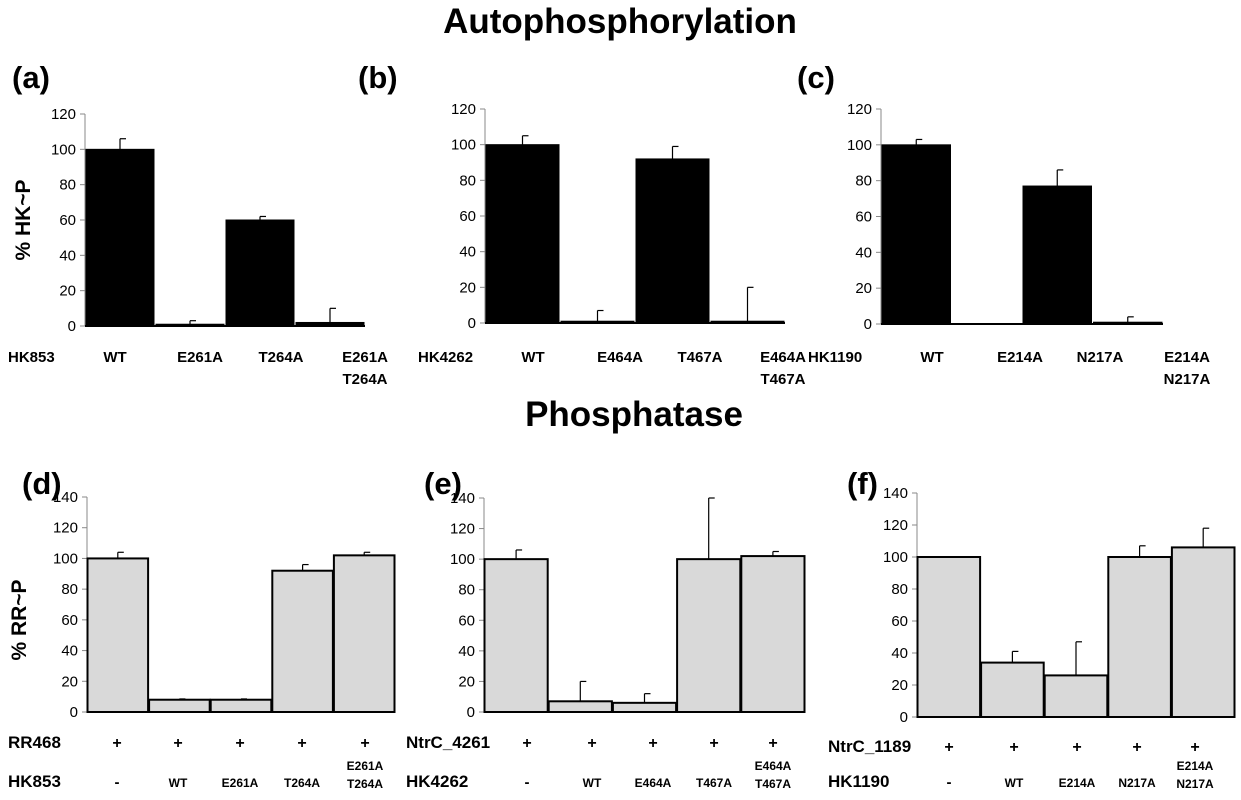  Describe the element at coordinates (862, 483) in the screenshot. I see `panel-letter: (f)` at that location.